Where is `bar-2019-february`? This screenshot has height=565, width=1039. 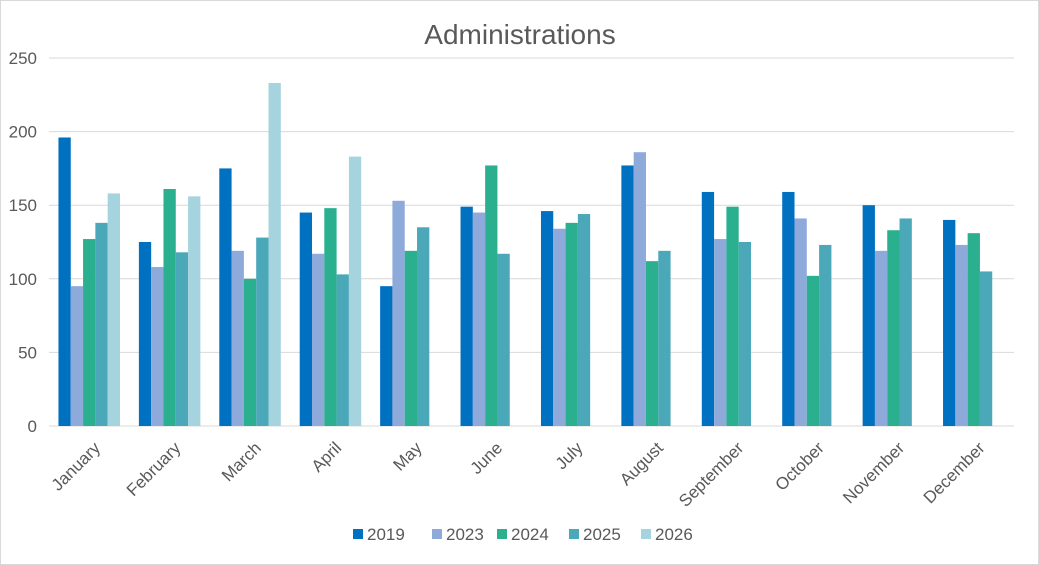 bar-2019-february is located at coordinates (145, 334).